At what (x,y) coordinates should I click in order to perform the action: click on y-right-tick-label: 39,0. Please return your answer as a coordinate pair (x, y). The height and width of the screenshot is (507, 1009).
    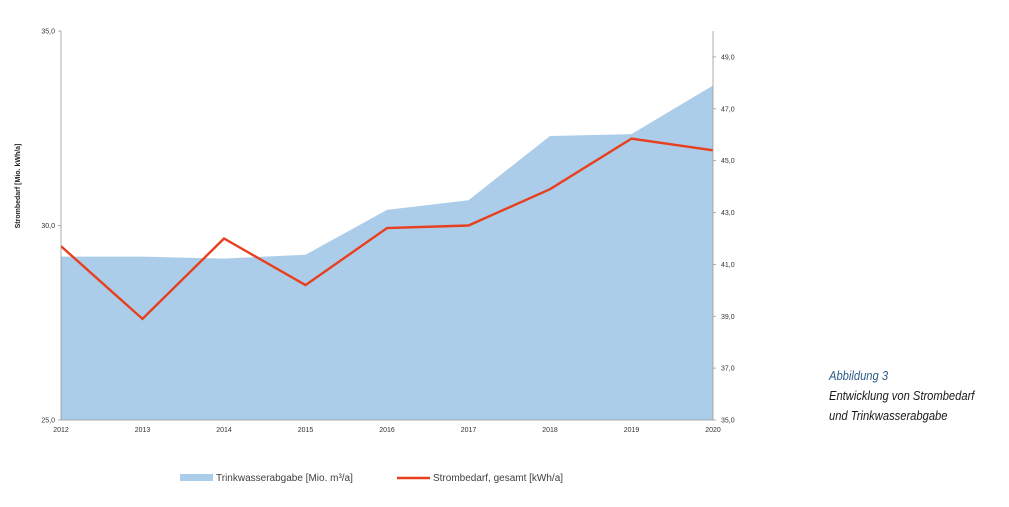
    Looking at the image, I should click on (728, 317).